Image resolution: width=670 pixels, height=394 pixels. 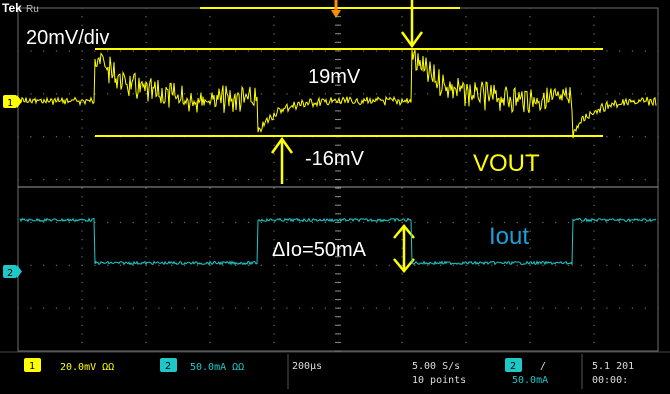 I want to click on sample-rate-readout: 5.00 S/s, so click(x=436, y=366).